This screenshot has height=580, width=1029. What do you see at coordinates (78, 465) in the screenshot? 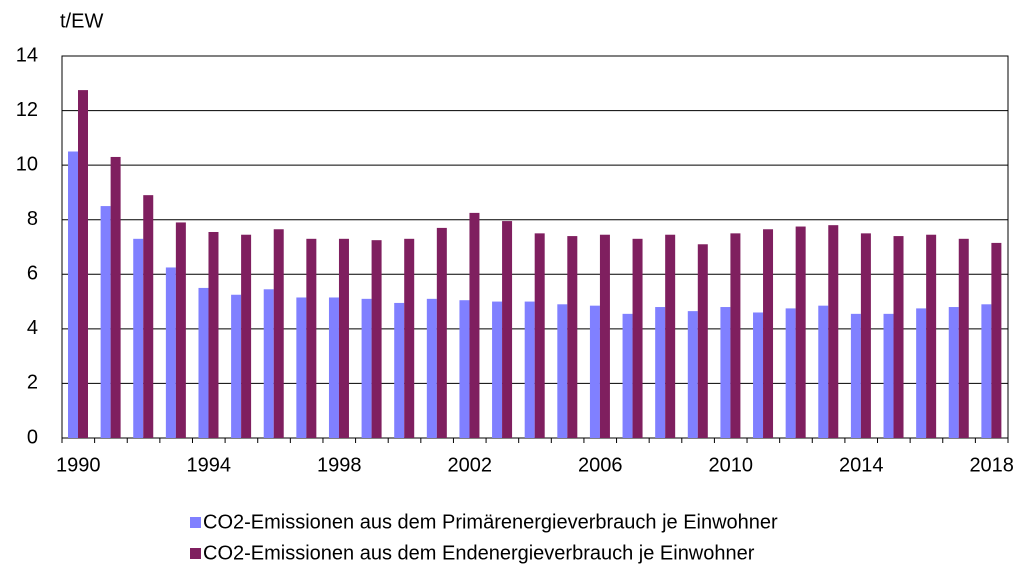
I see `x-tick-label: 1990` at bounding box center [78, 465].